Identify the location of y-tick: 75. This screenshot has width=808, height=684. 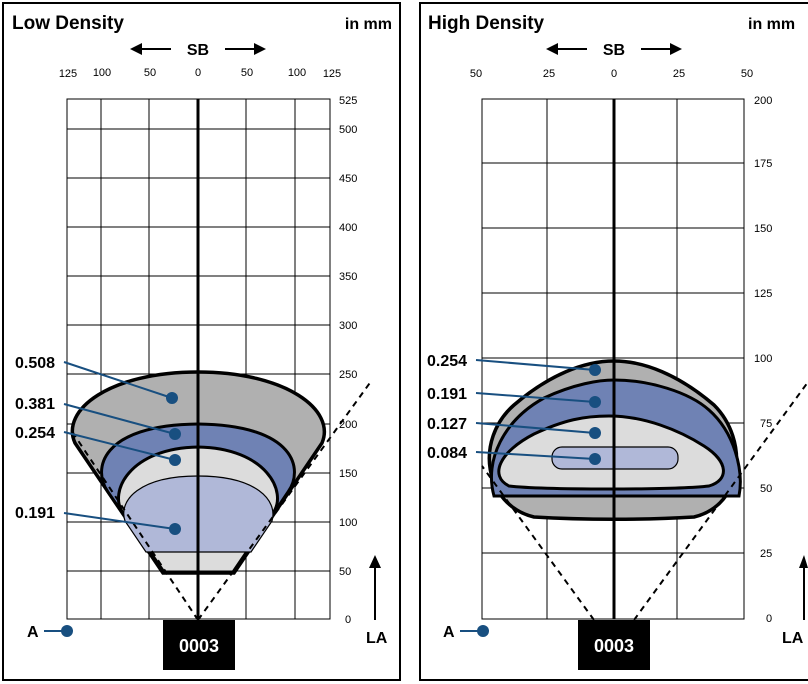
(766, 424).